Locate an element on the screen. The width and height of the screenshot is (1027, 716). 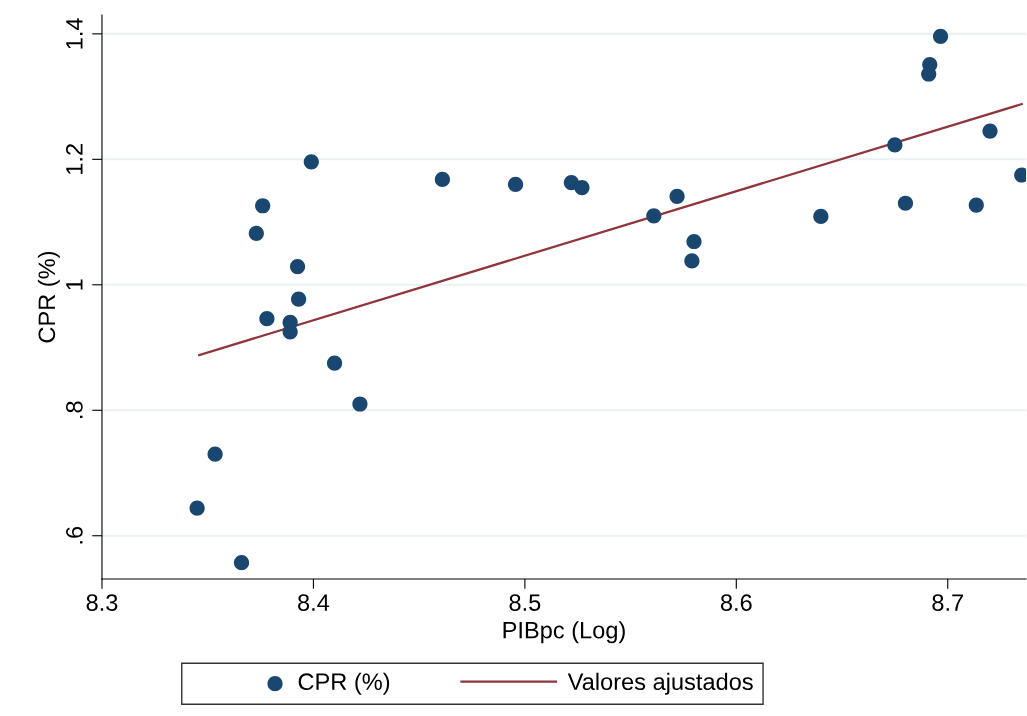
x-tick-label: 8.3 is located at coordinates (102, 602).